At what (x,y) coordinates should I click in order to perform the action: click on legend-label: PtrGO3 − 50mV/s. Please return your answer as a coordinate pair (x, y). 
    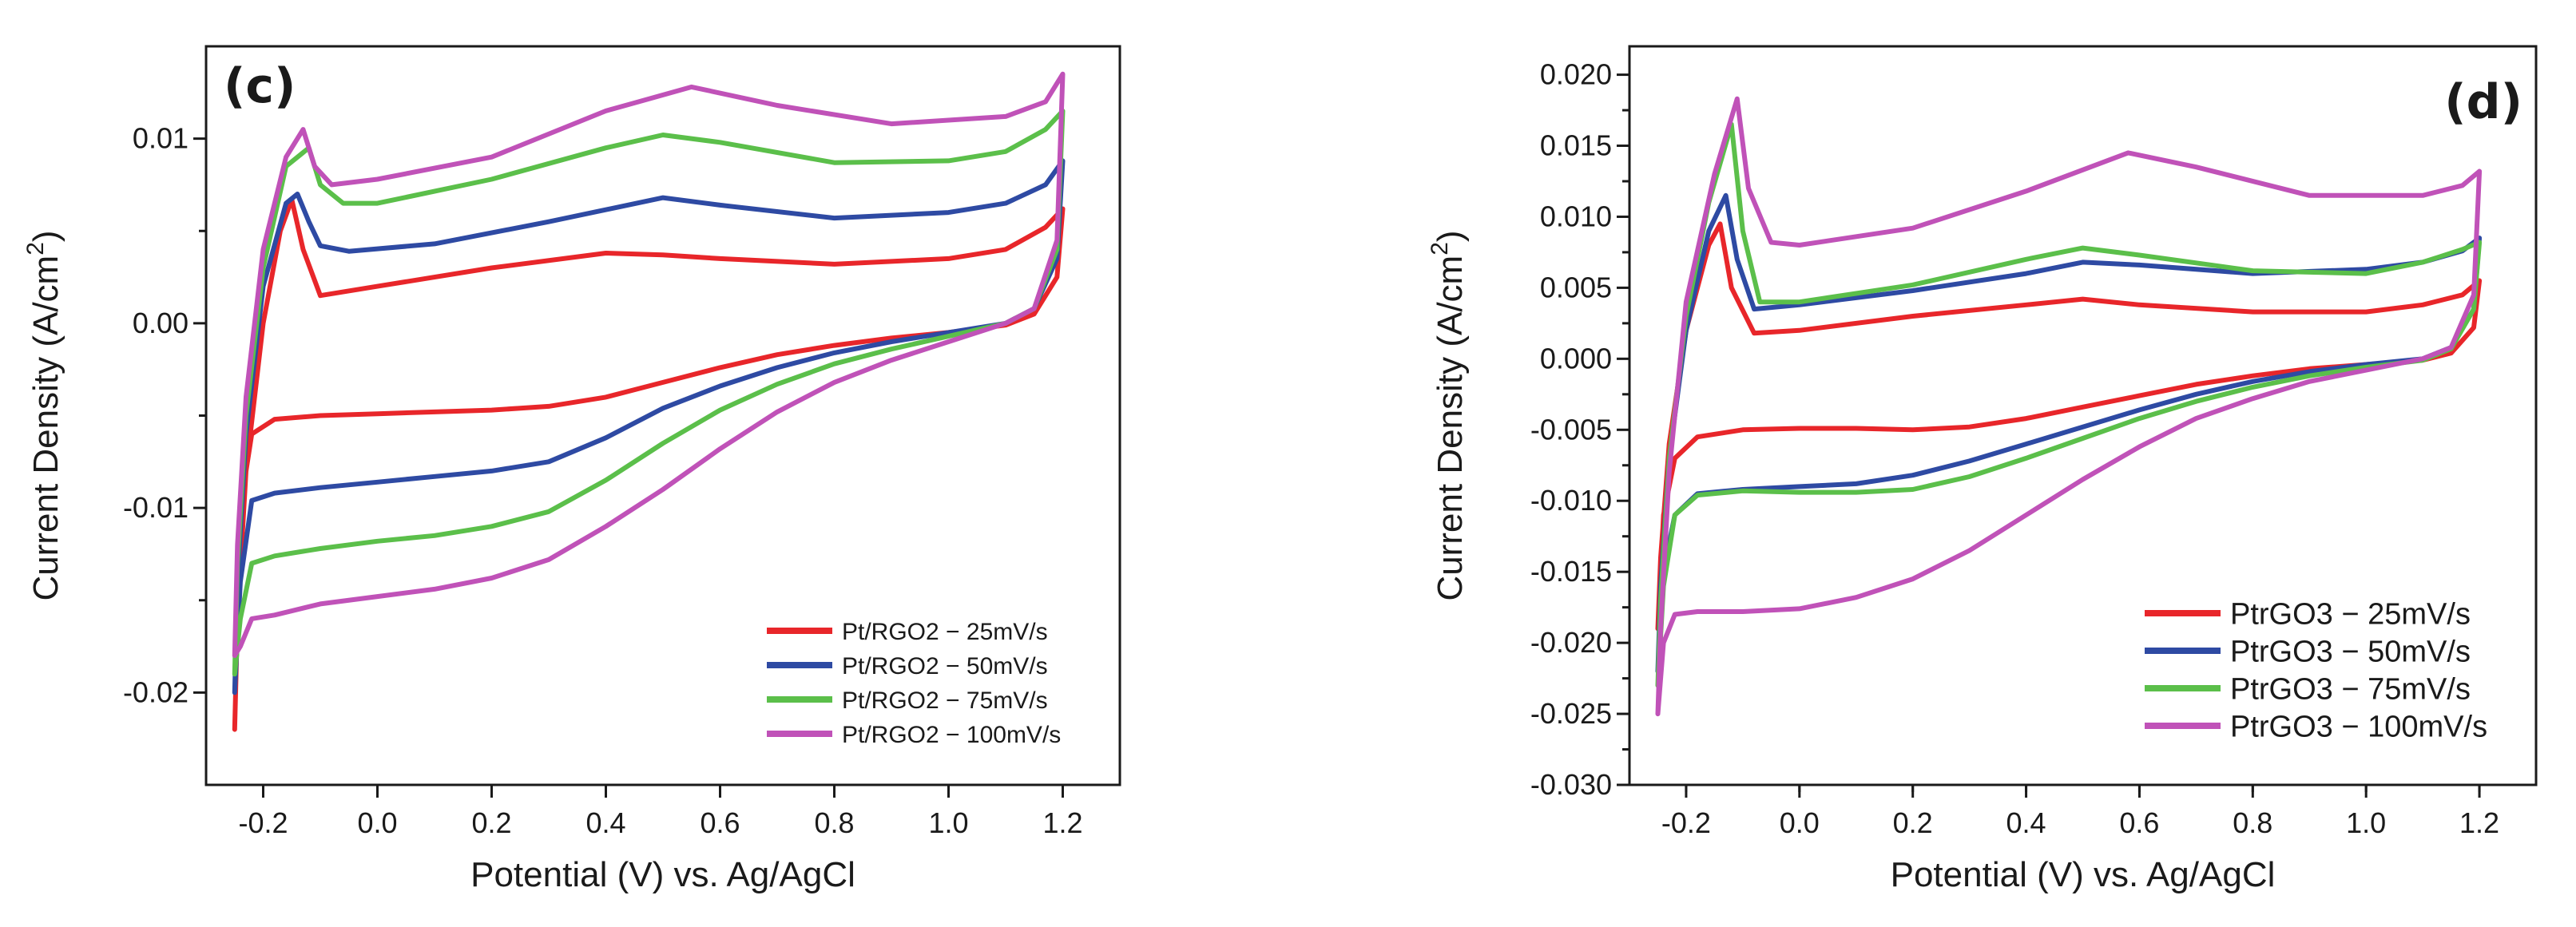
    Looking at the image, I should click on (2350, 652).